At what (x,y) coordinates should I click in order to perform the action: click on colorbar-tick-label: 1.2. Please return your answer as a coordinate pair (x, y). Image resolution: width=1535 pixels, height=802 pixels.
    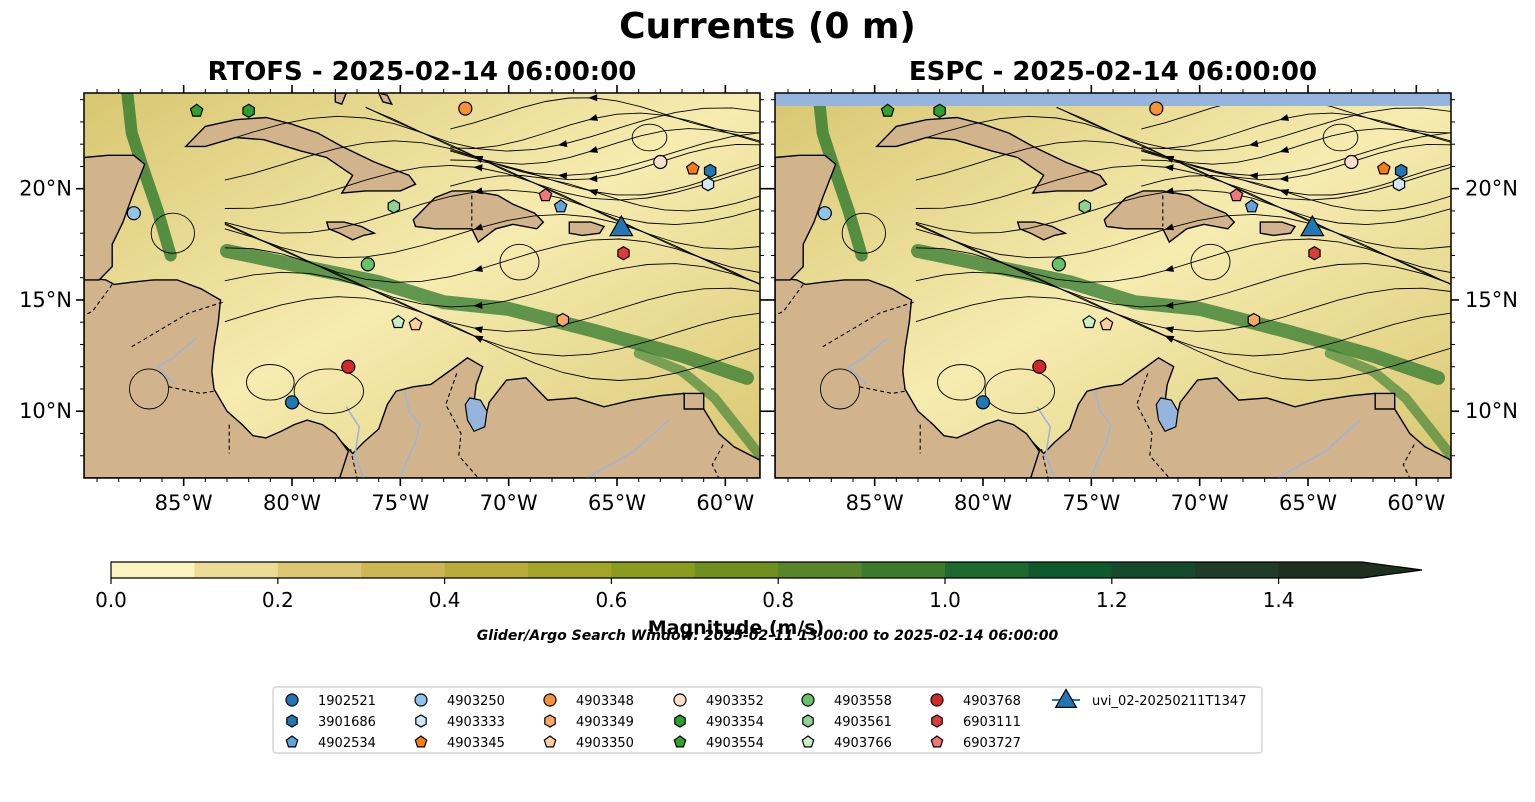
    Looking at the image, I should click on (1112, 600).